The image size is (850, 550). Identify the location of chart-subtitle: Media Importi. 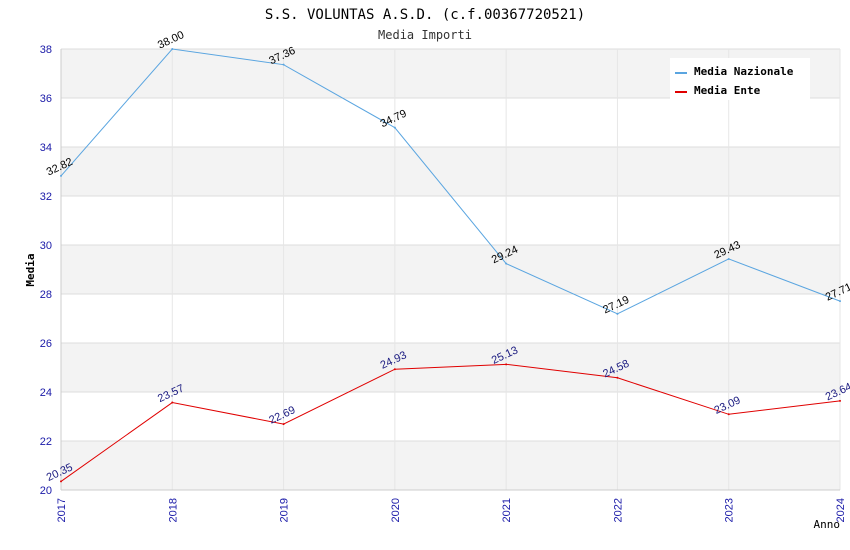
(425, 35).